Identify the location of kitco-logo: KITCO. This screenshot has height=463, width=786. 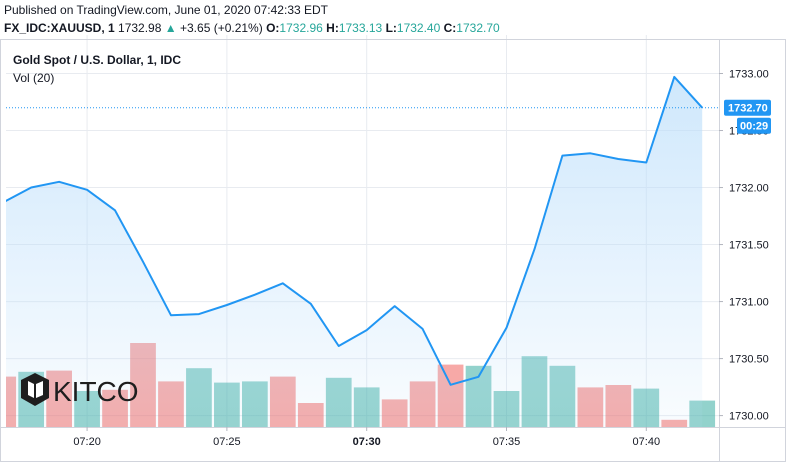
(85, 392).